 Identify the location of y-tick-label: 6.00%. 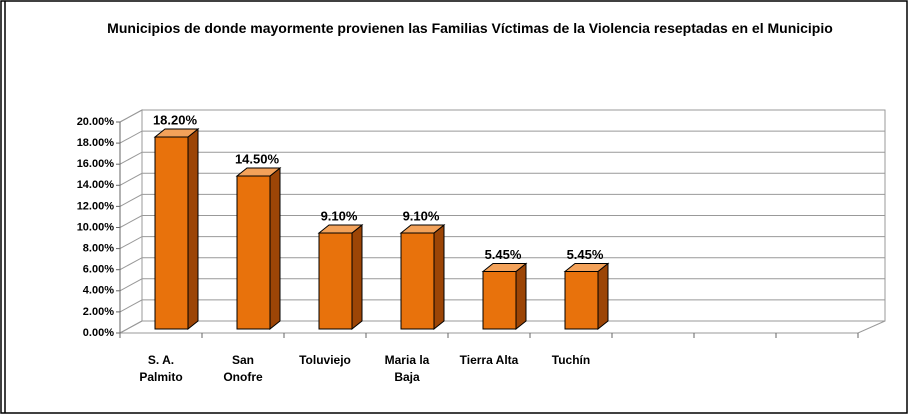
(98, 270).